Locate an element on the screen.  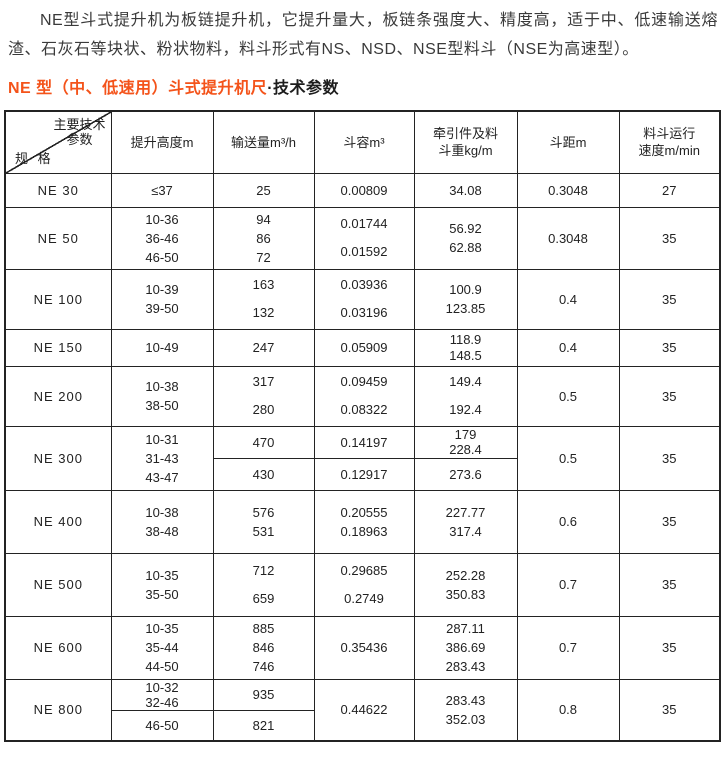
cell-value: 25 is located at coordinates (263, 190).